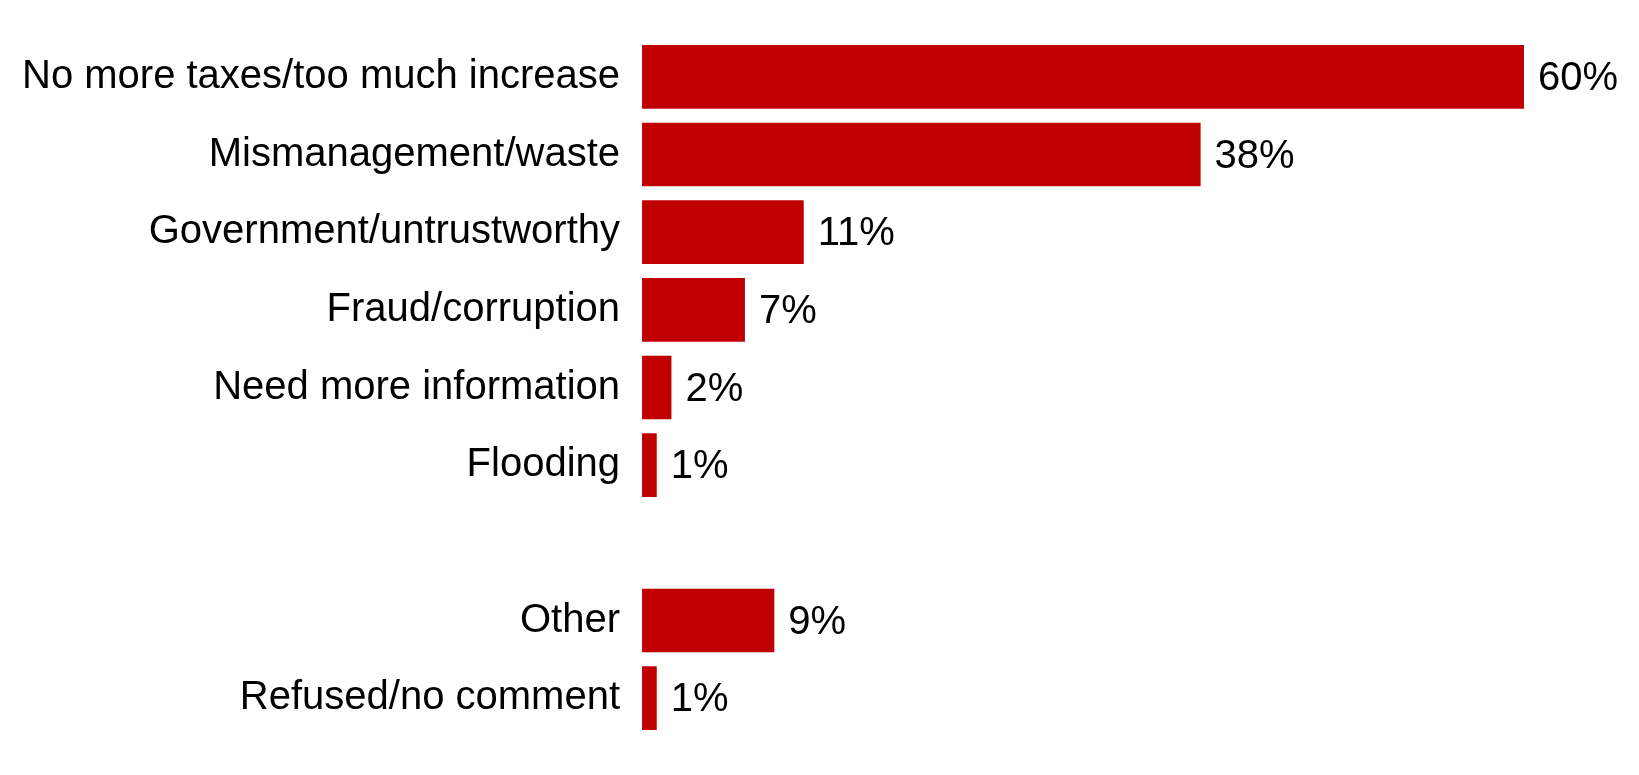  I want to click on y-tick-label: Other, so click(570, 617).